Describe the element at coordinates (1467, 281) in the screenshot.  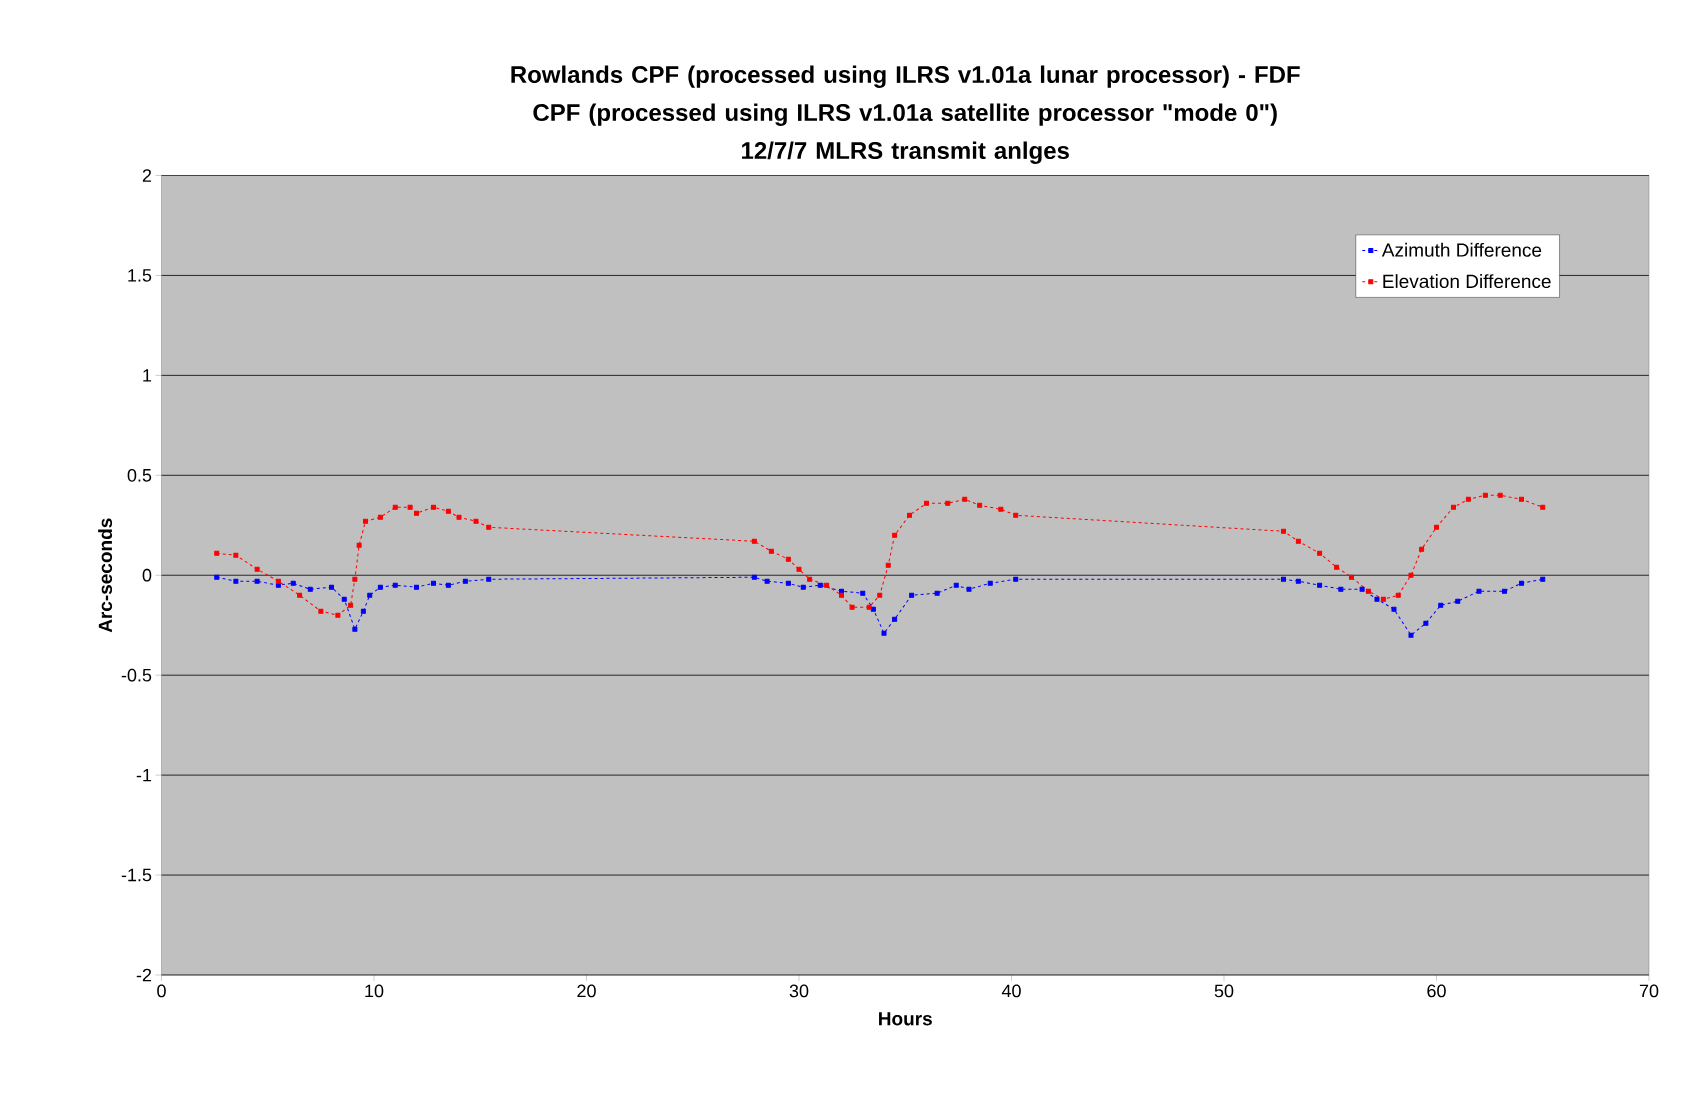
I see `legend-label: Elevation Difference` at that location.